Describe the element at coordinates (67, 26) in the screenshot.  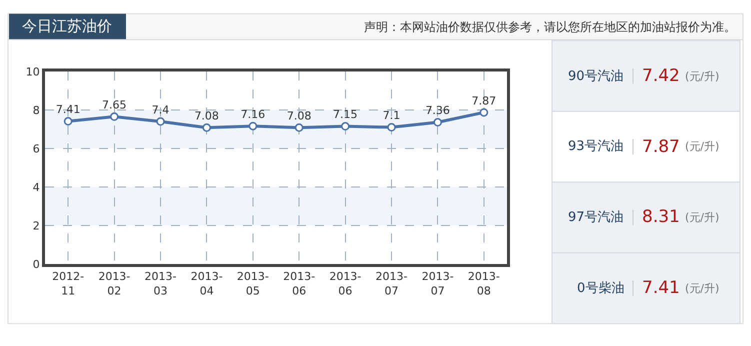
I see `chart-title: 今日江苏油价` at that location.